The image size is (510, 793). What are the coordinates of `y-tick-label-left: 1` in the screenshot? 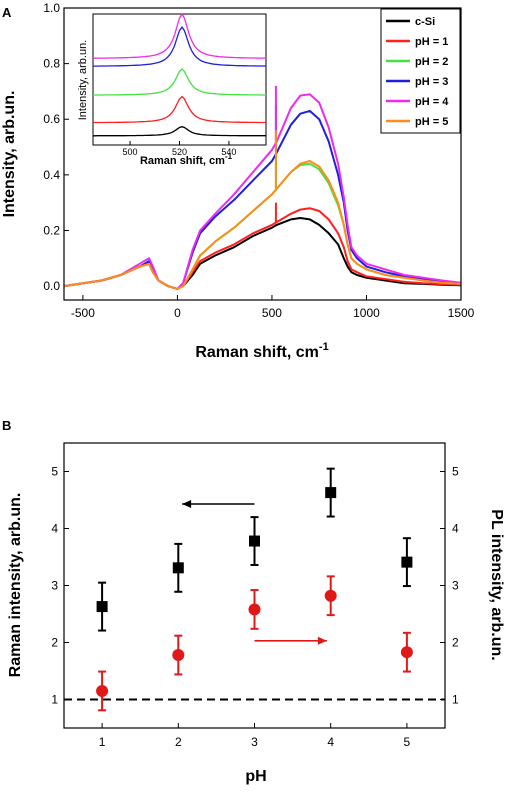 It's located at (54, 700).